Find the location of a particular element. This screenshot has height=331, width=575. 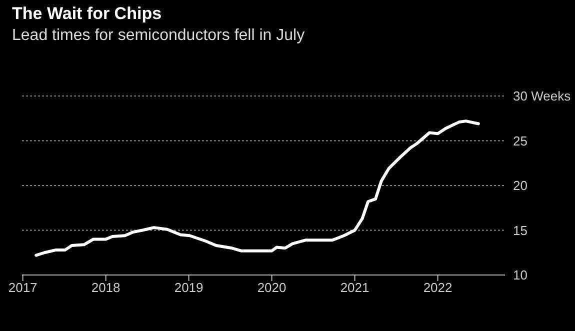

x-tick-label: 2021 is located at coordinates (355, 288).